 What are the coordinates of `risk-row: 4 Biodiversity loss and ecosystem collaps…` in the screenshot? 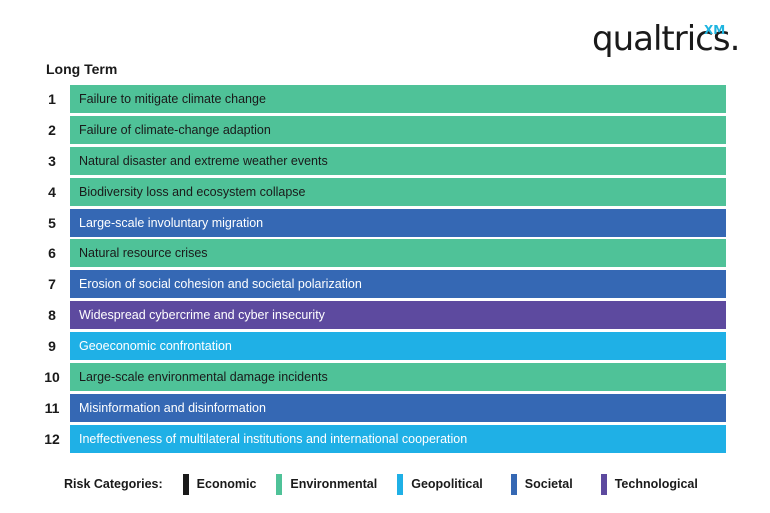 It's located at (384, 191).